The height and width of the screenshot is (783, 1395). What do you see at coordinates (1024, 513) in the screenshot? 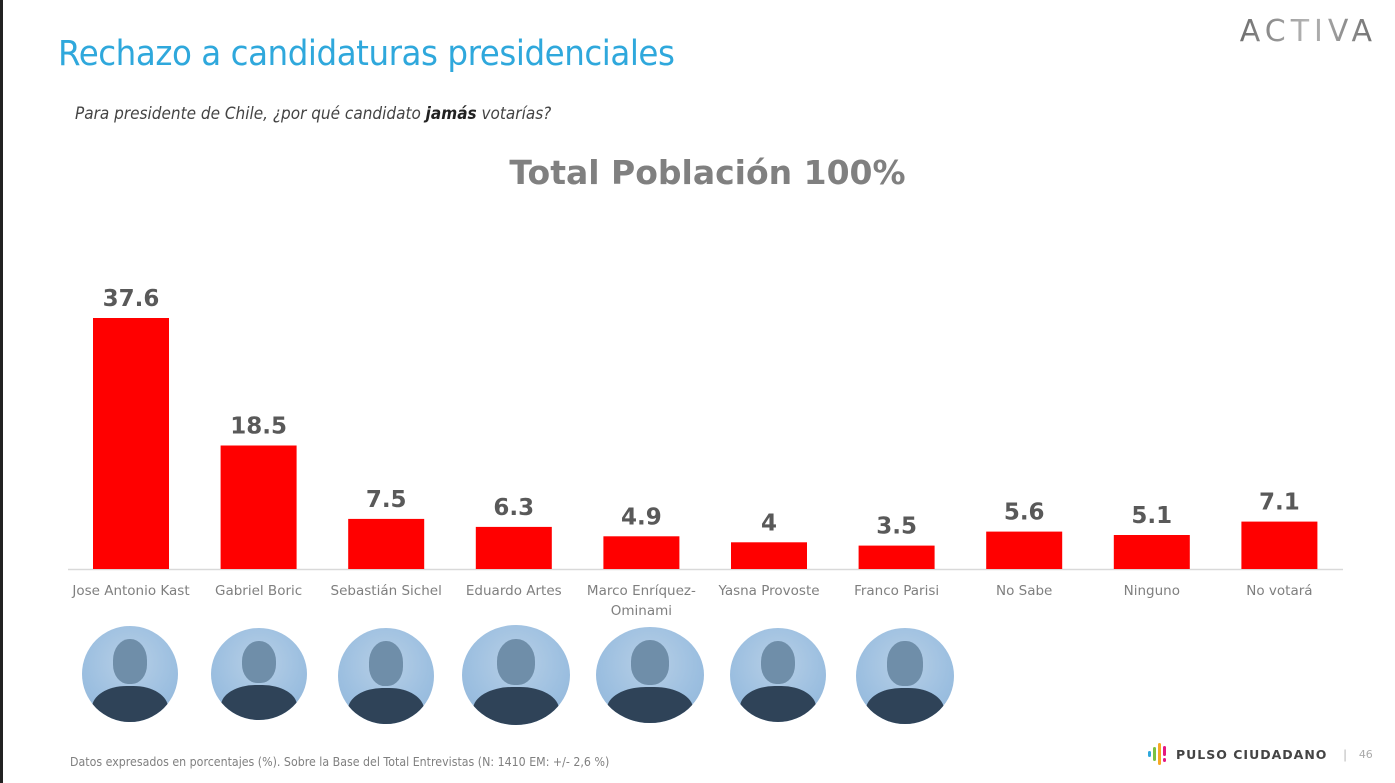
I see `value-label-7: 5.6` at bounding box center [1024, 513].